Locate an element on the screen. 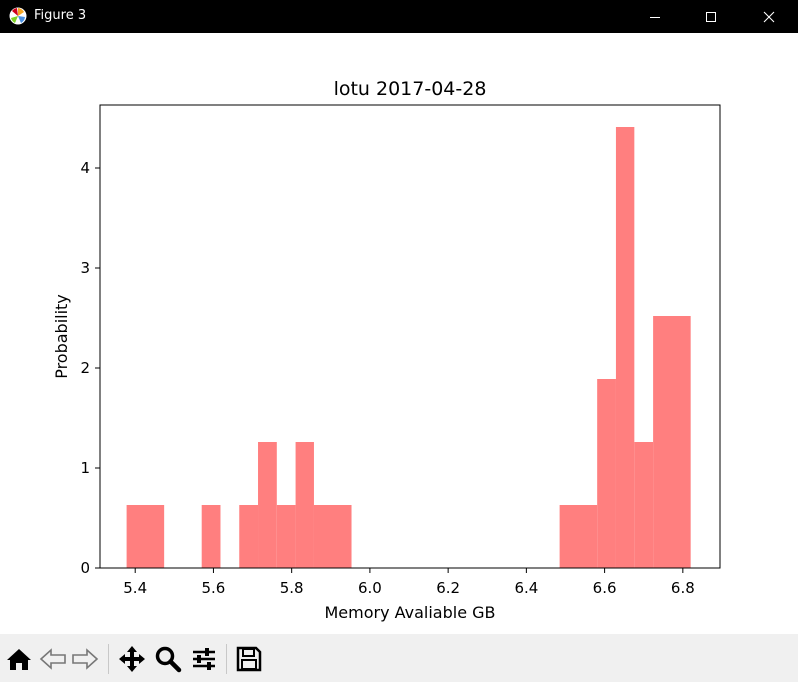 Image resolution: width=798 pixels, height=682 pixels. minimize-icon is located at coordinates (655, 17).